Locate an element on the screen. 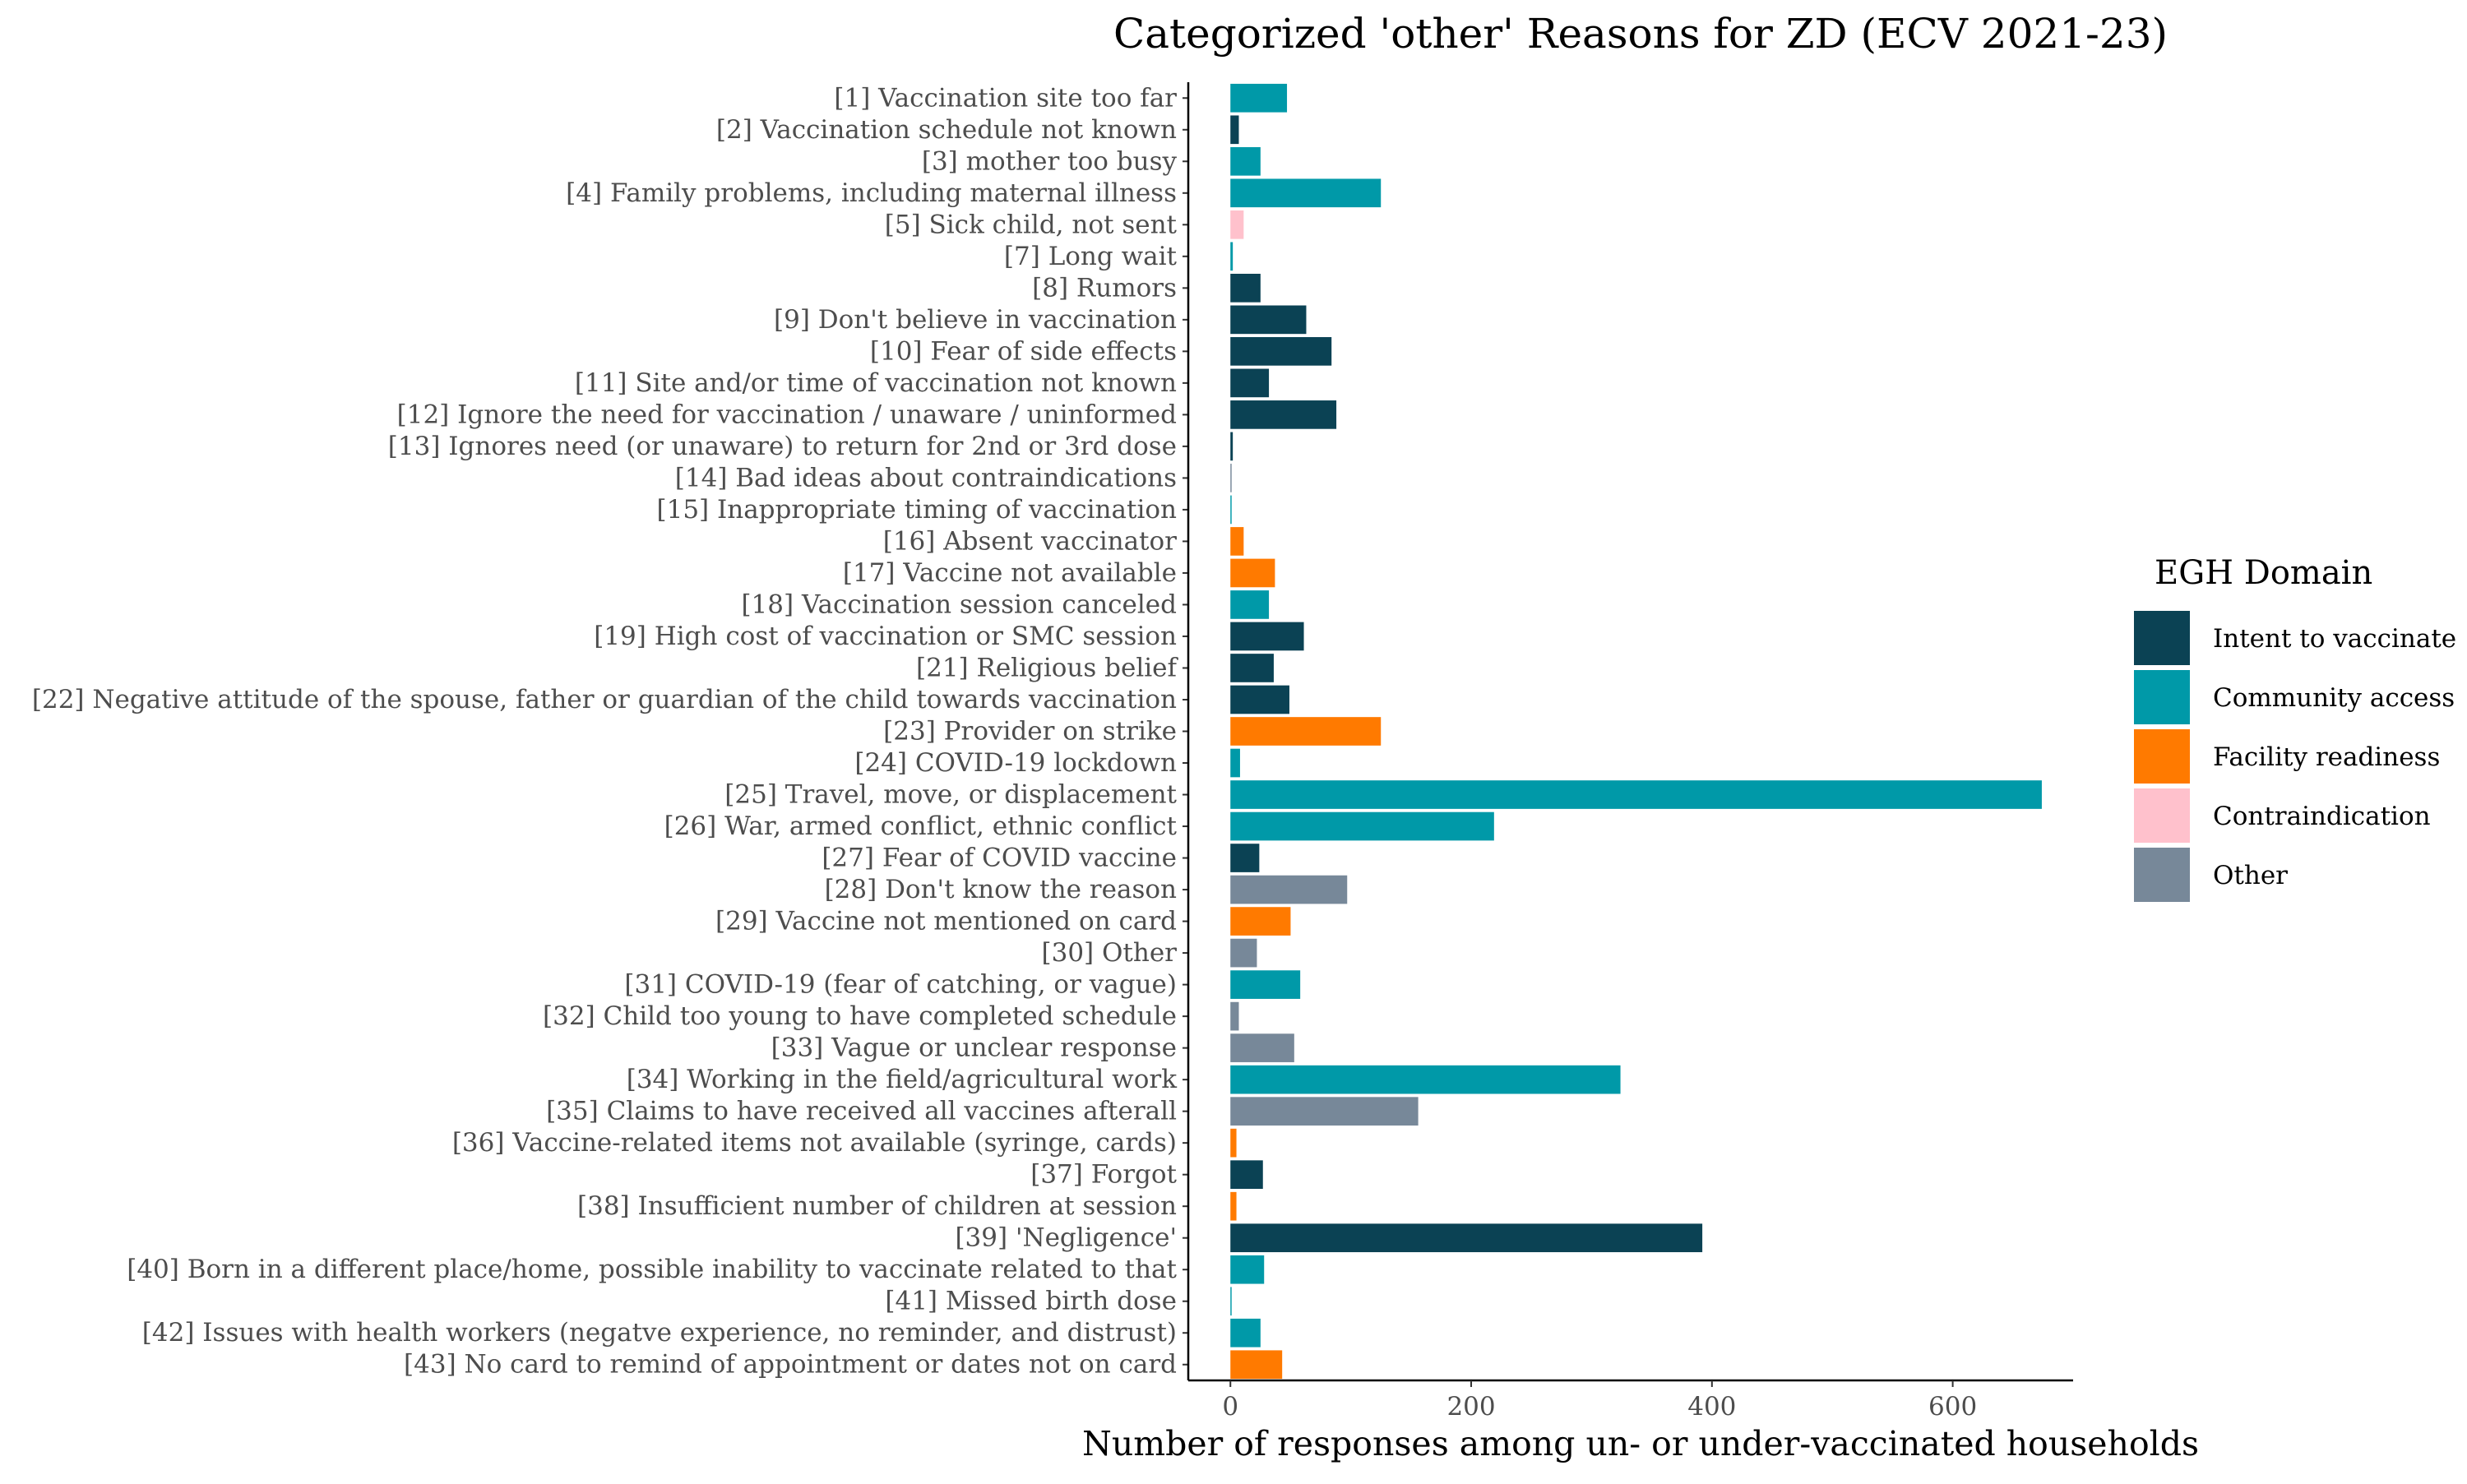  y-tick-label: [1] Vaccination site too far is located at coordinates (1005, 98).